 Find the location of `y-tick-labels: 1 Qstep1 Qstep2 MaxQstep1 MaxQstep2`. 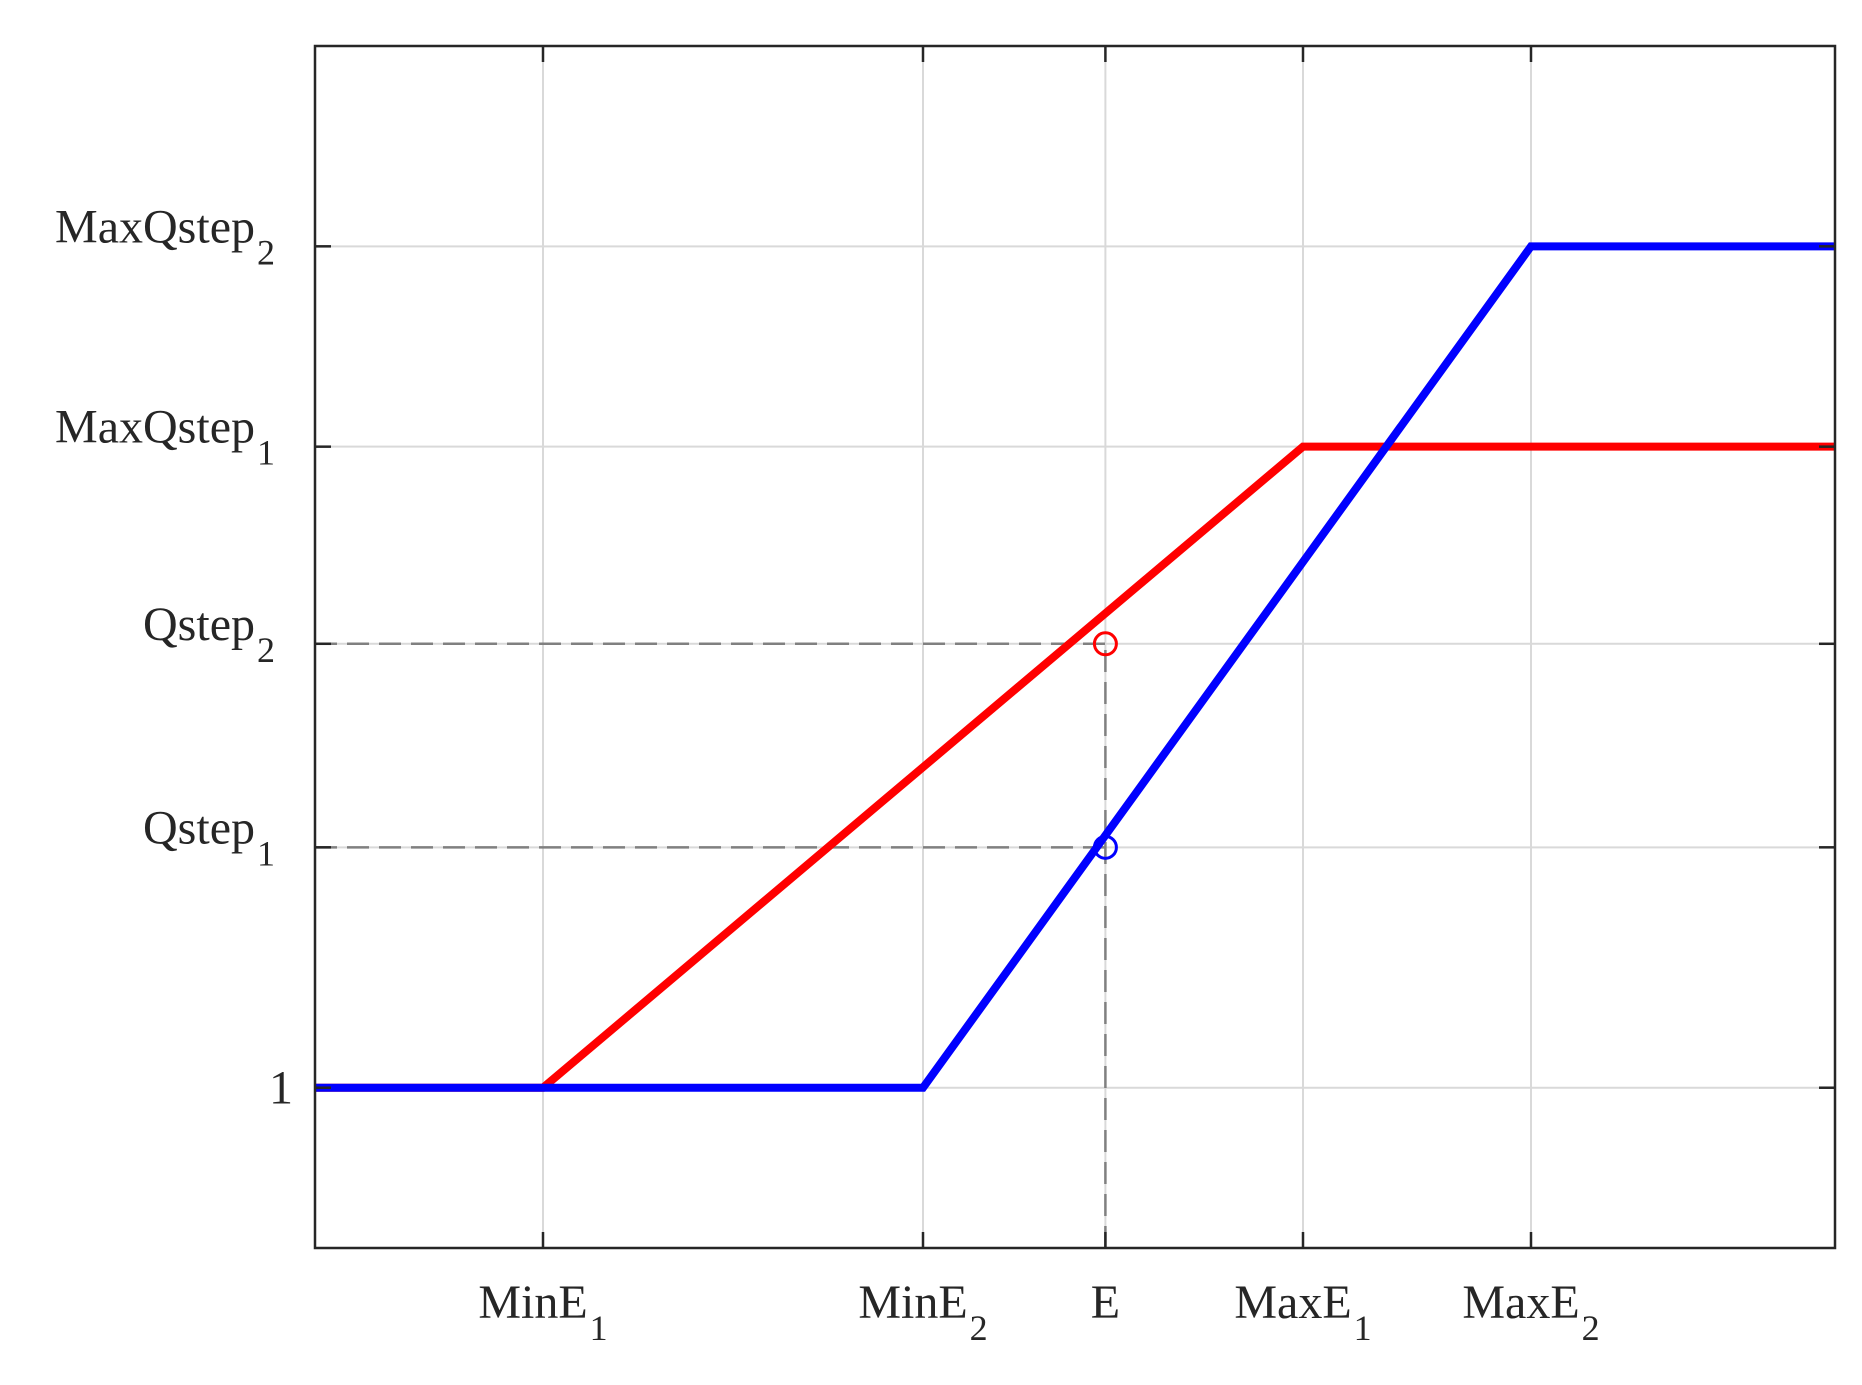

y-tick-labels: 1 Qstep1 Qstep2 MaxQstep1 MaxQstep2 is located at coordinates (174, 657).